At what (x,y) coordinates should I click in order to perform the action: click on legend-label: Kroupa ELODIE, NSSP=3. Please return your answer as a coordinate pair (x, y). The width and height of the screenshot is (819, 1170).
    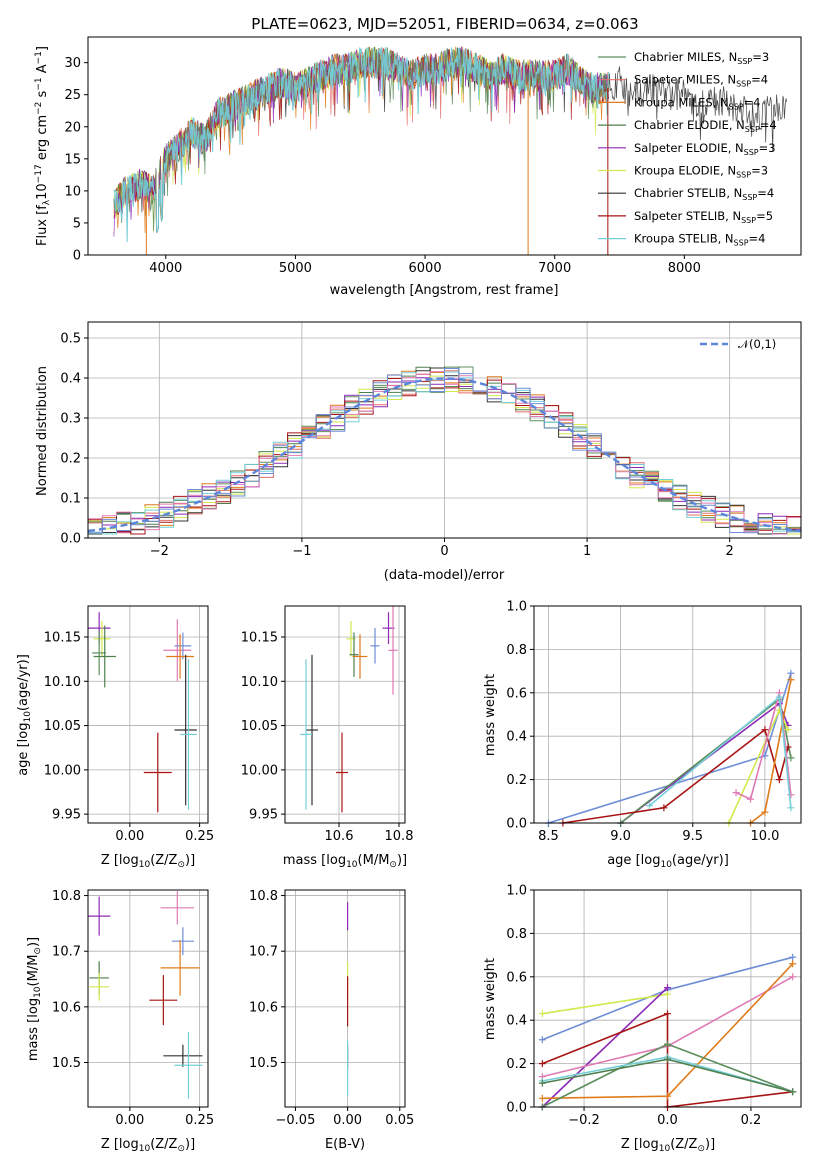
    Looking at the image, I should click on (701, 172).